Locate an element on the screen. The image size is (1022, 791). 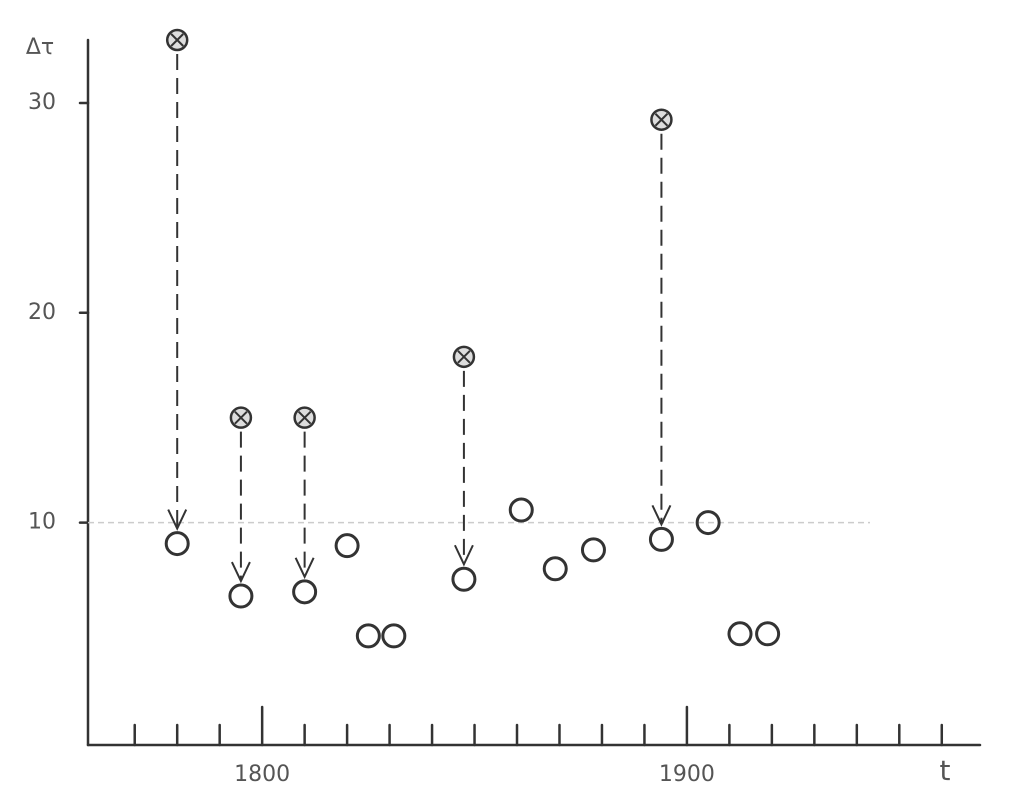
y-tick-label: 20 is located at coordinates (42, 312).